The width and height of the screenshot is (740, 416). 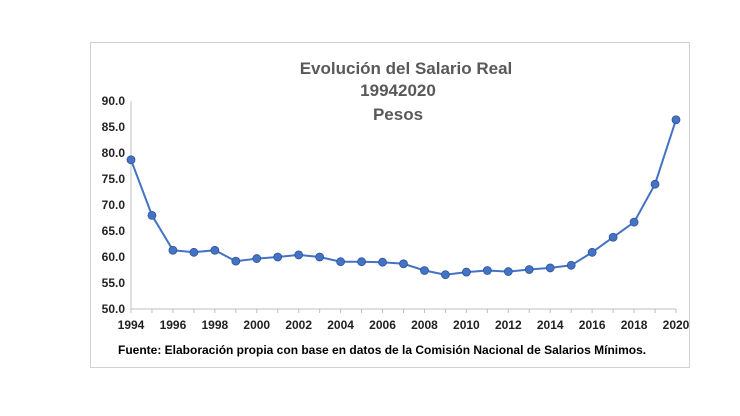 What do you see at coordinates (114, 231) in the screenshot?
I see `y-tick-label: 65.0` at bounding box center [114, 231].